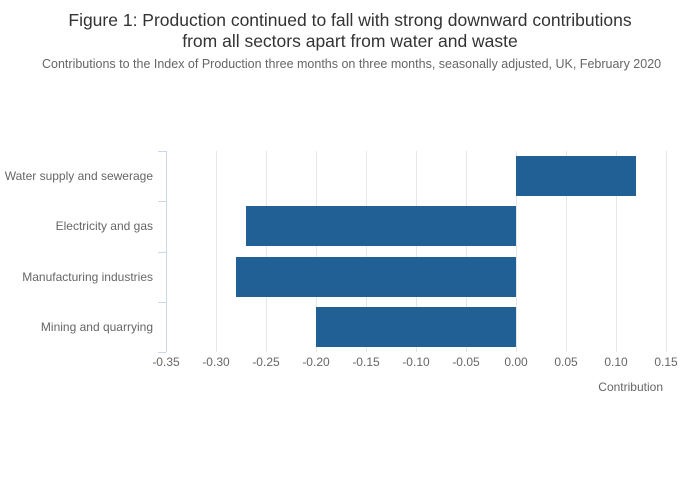 This screenshot has width=700, height=502. Describe the element at coordinates (96, 326) in the screenshot. I see `category-label: Mining and quarrying` at that location.